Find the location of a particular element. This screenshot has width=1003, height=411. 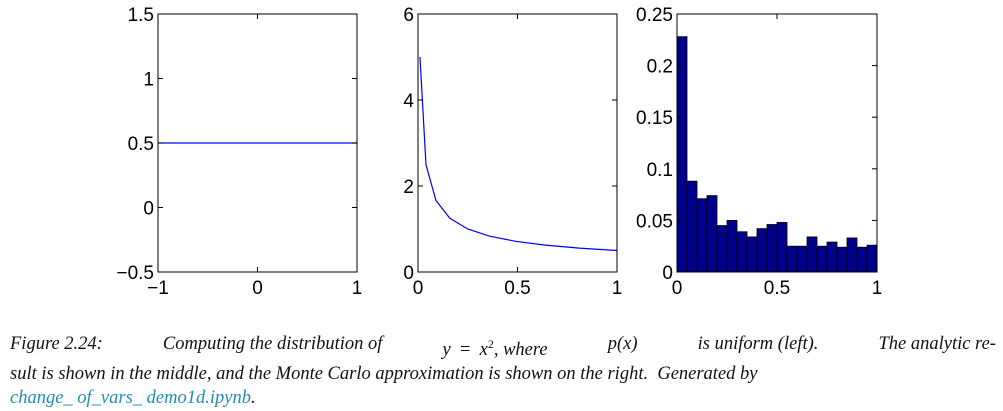

caption-equation: y = x2, where is located at coordinates (494, 347).